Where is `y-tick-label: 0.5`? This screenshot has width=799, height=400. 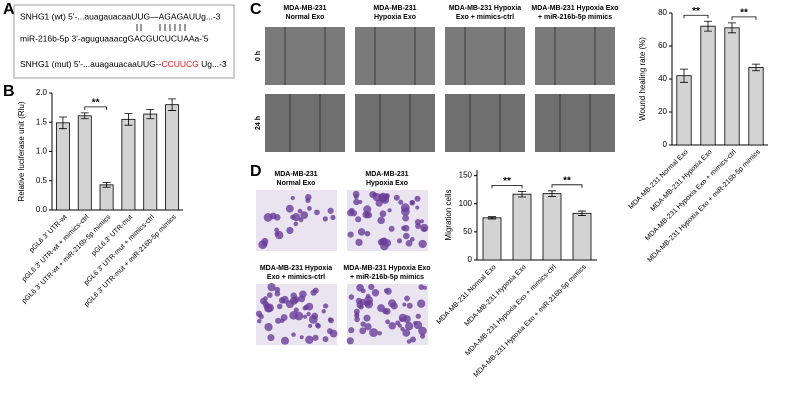 y-tick-label: 0.5 is located at coordinates (42, 180).